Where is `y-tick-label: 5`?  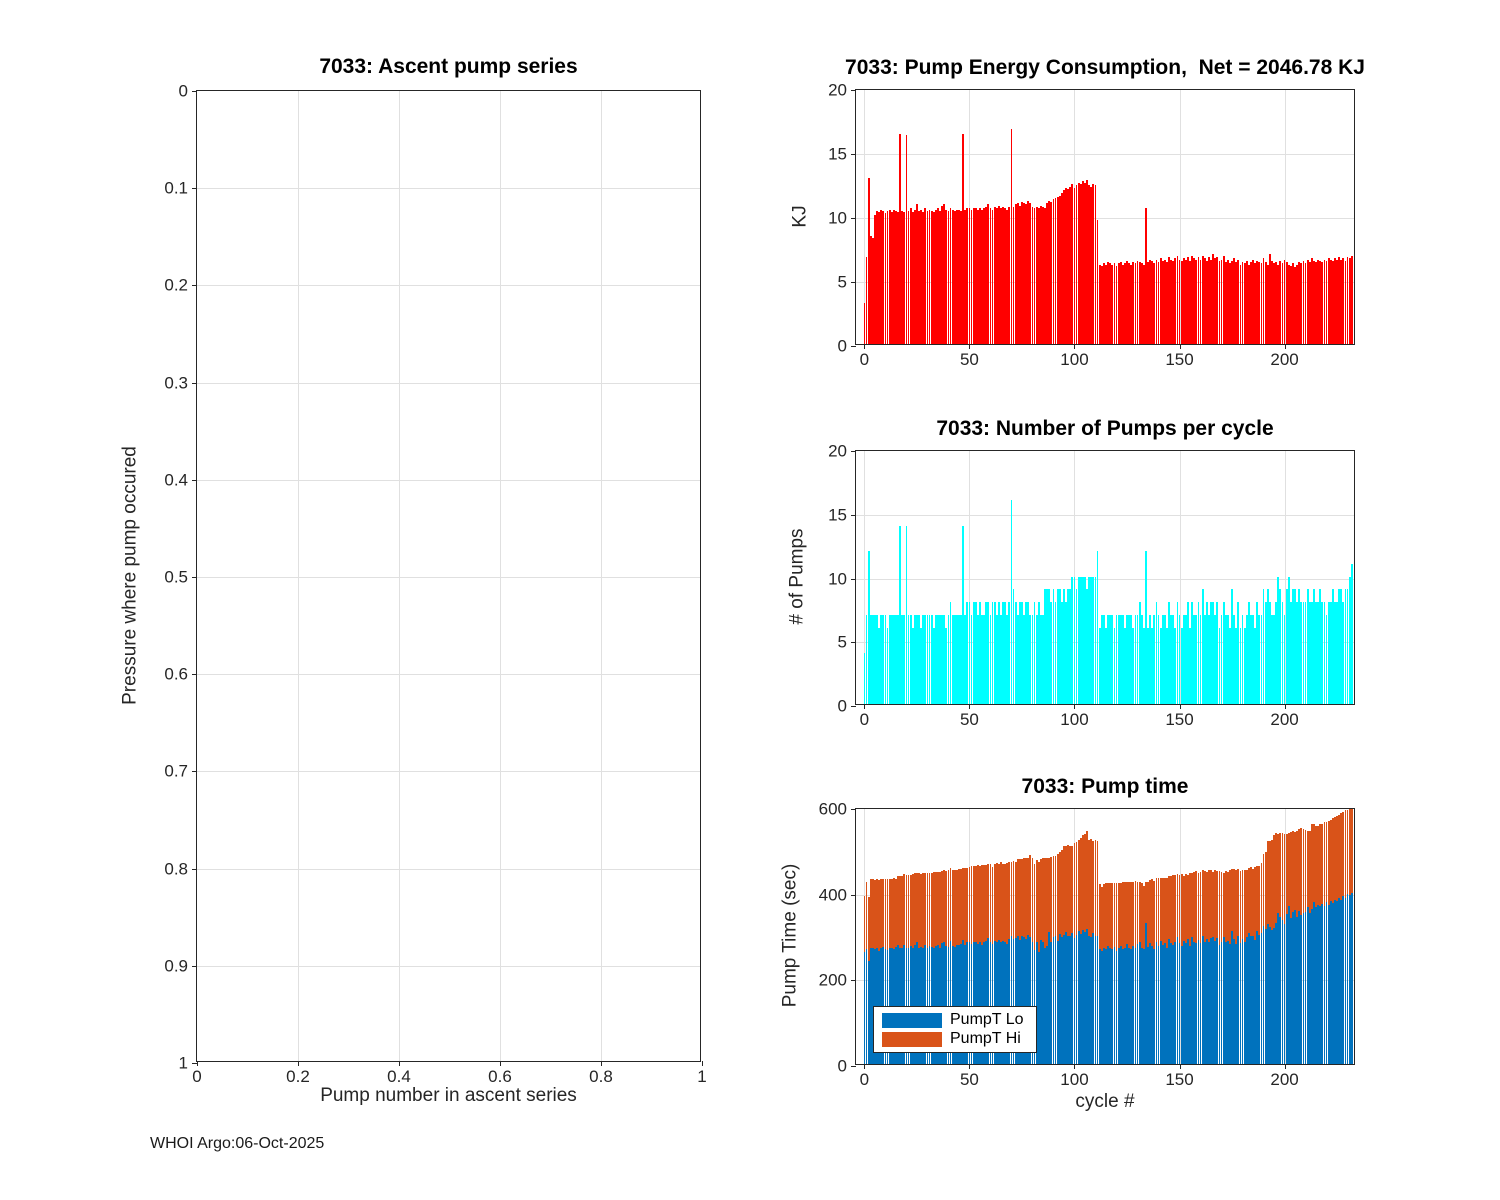
y-tick-label: 5 is located at coordinates (842, 282).